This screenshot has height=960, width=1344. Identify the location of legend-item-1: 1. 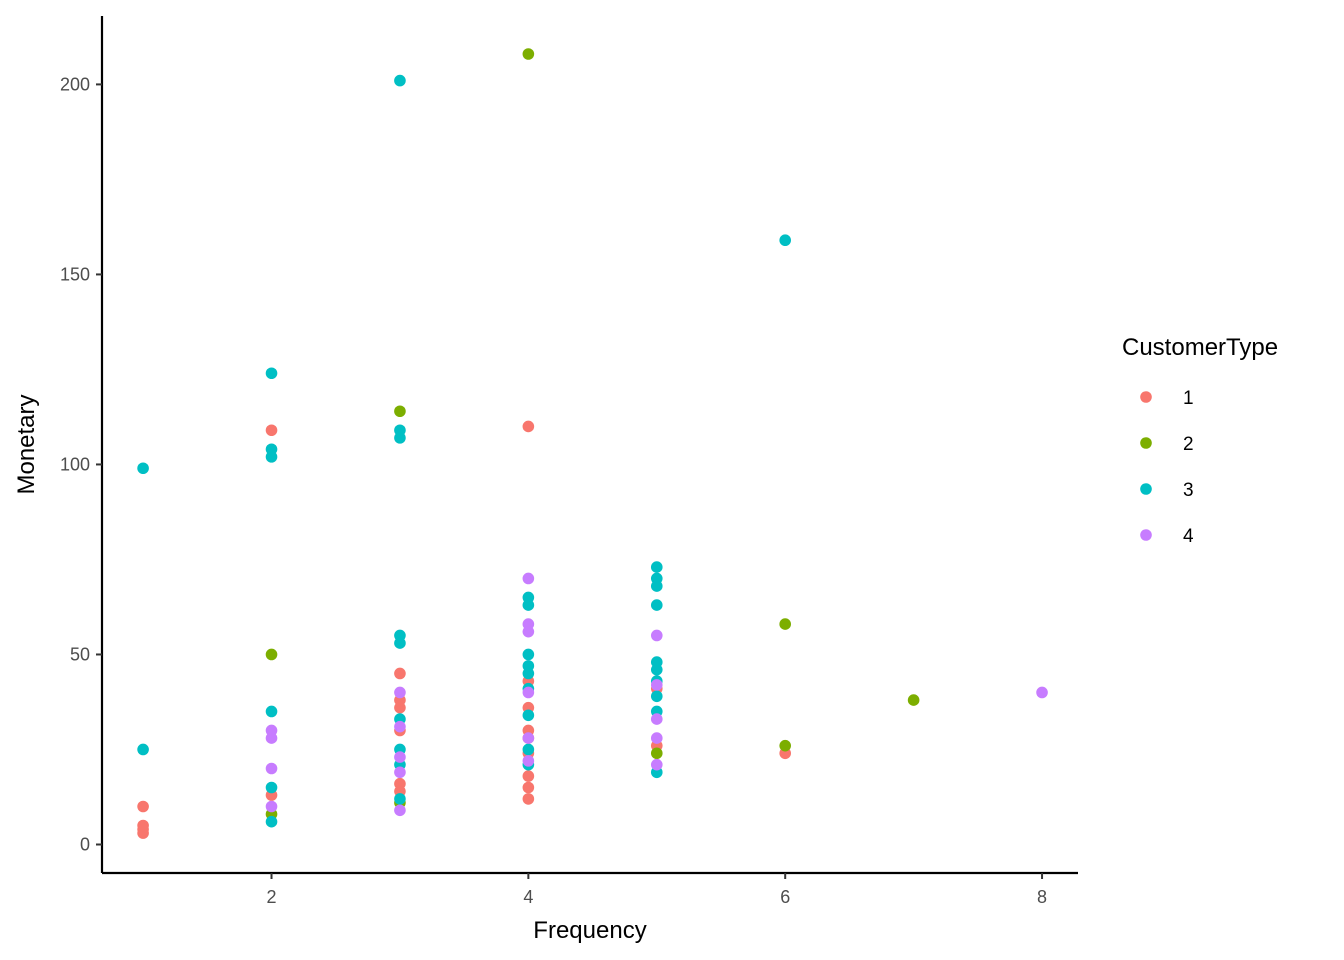
(1167, 398).